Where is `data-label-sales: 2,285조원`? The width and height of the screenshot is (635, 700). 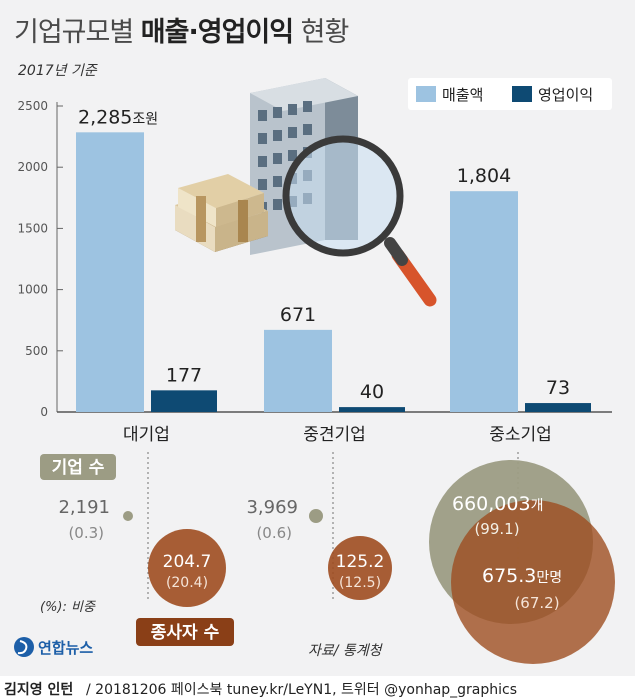 data-label-sales: 2,285조원 is located at coordinates (118, 117).